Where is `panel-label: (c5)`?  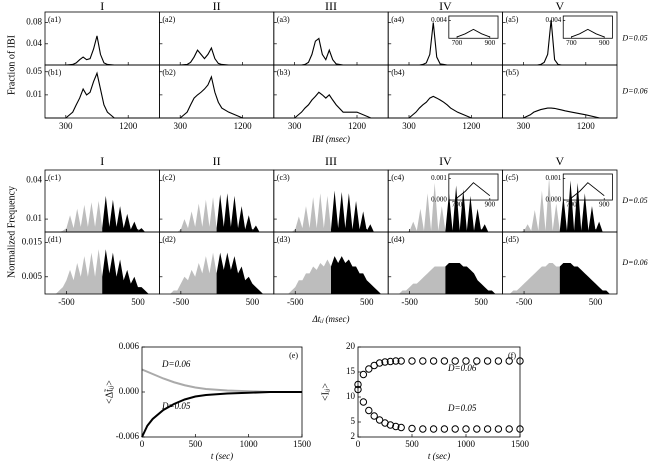 panel-label: (c5) is located at coordinates (512, 177).